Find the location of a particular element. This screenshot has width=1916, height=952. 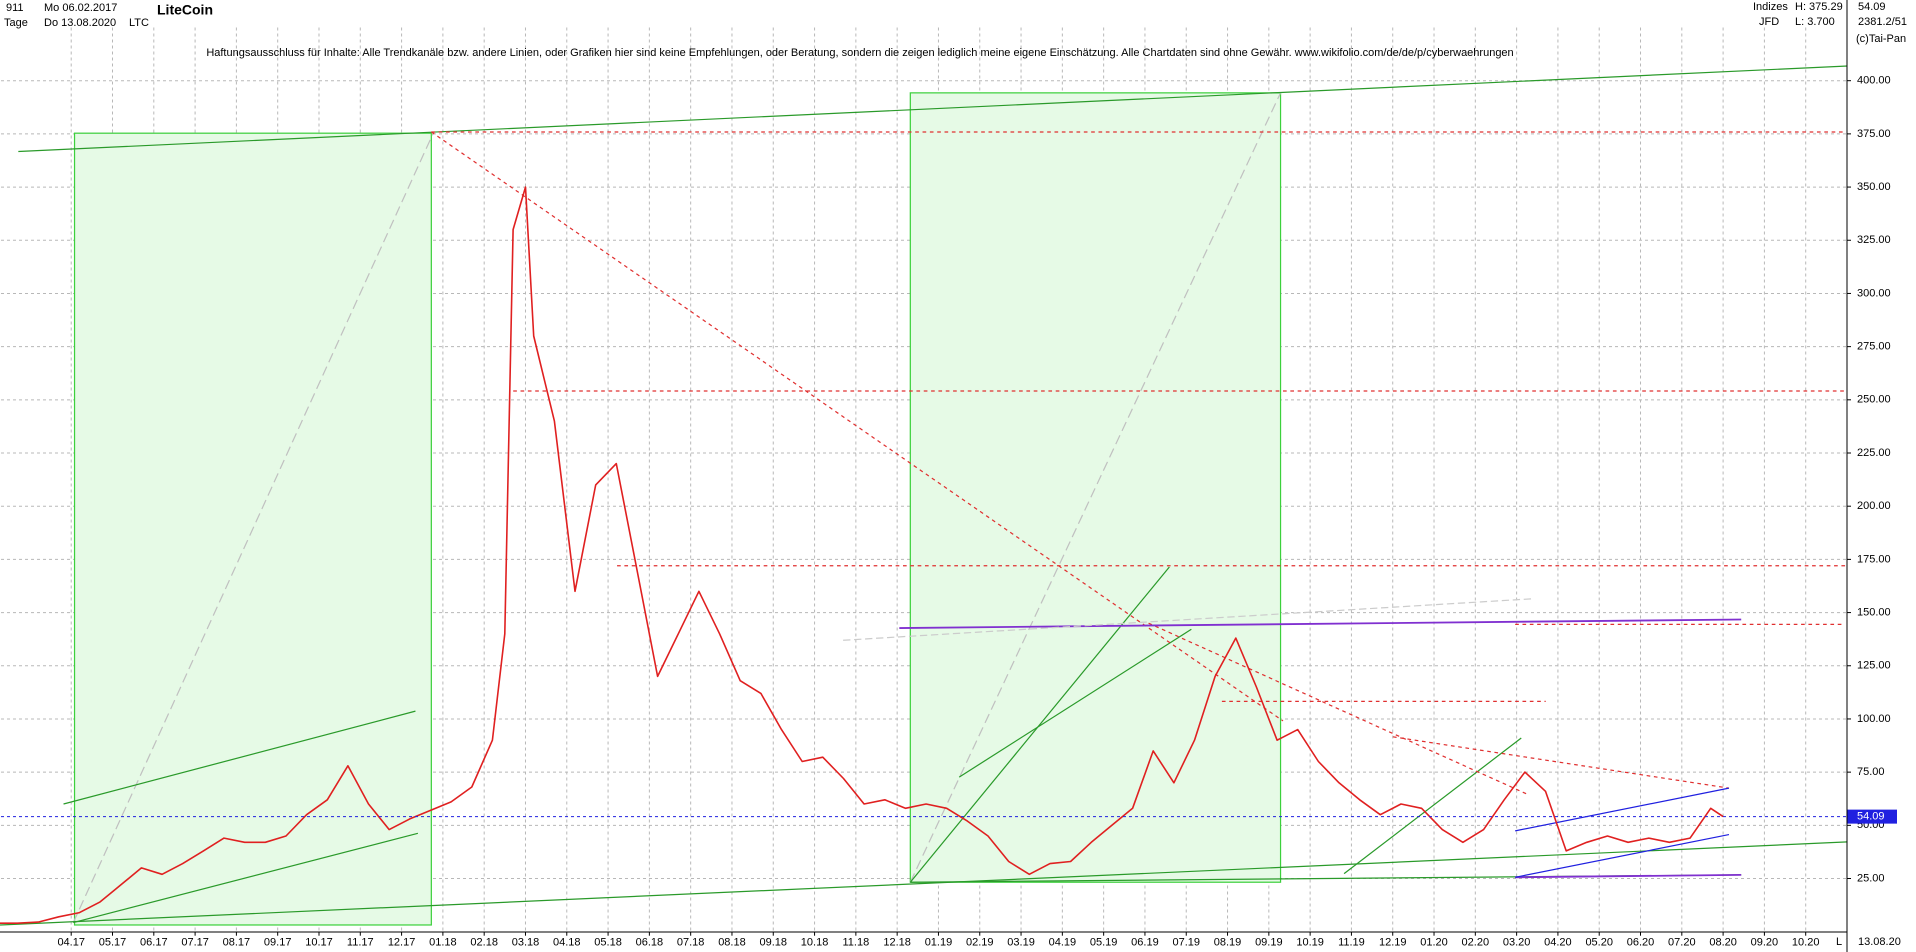

high: H: 375.29 is located at coordinates (1819, 7).